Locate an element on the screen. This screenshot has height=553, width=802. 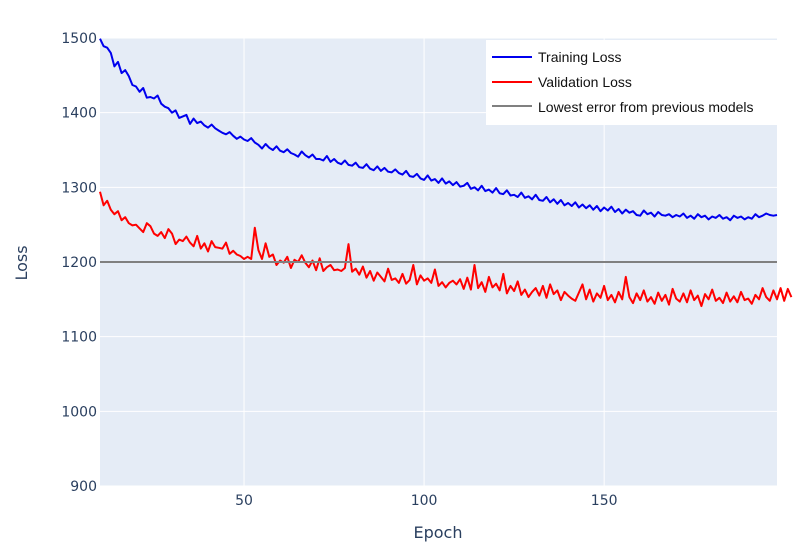
legend-label-baseline: Lowest error from previous models is located at coordinates (646, 107).